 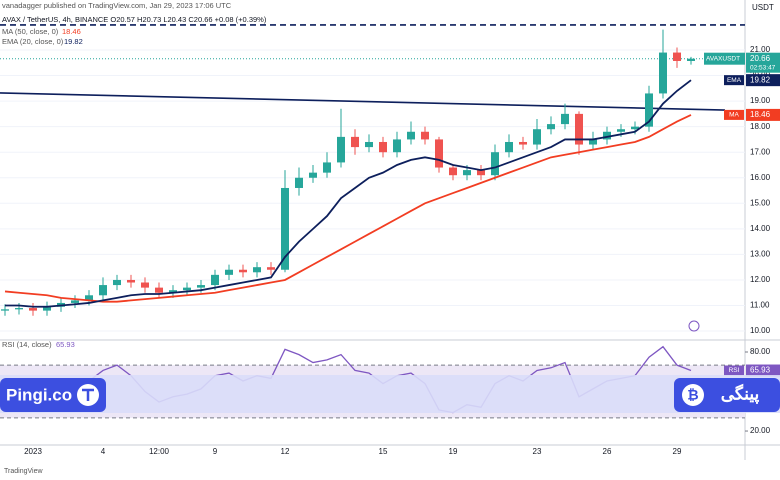 I want to click on y-tick-label: 14.00, so click(x=760, y=228).